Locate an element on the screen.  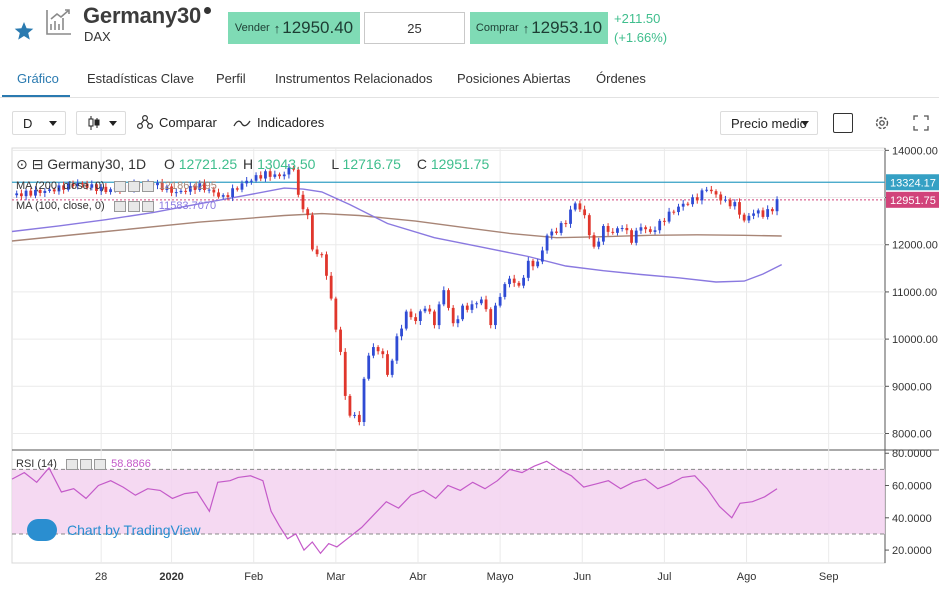
tab-grafico: Gráfico is located at coordinates (38, 78).